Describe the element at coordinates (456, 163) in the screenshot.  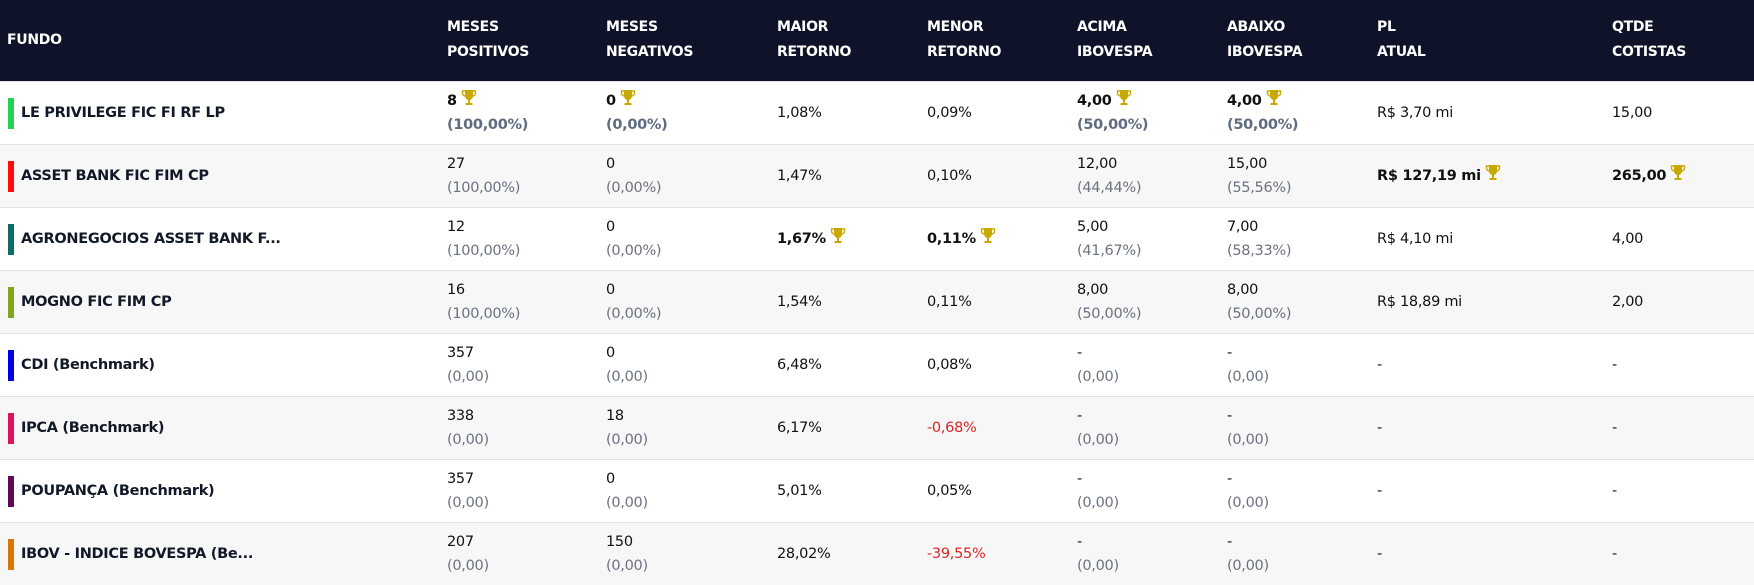
I see `meses-positivos-value: 27` at that location.